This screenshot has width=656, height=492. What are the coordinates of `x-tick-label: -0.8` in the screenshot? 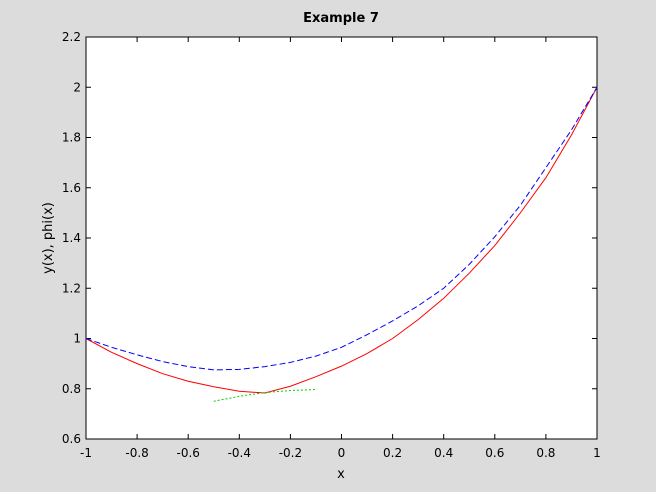 It's located at (136, 453).